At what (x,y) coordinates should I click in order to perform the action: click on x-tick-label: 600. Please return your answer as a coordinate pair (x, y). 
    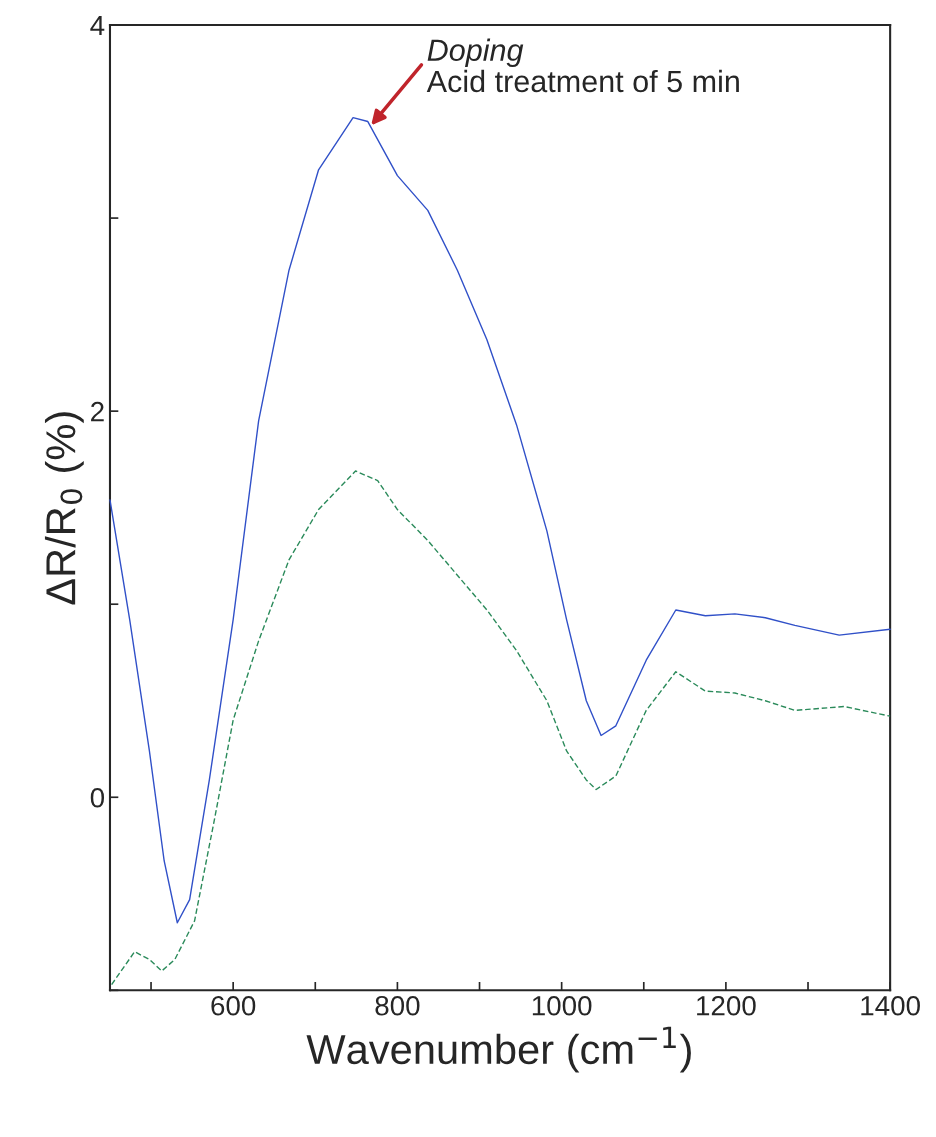
    Looking at the image, I should click on (233, 1005).